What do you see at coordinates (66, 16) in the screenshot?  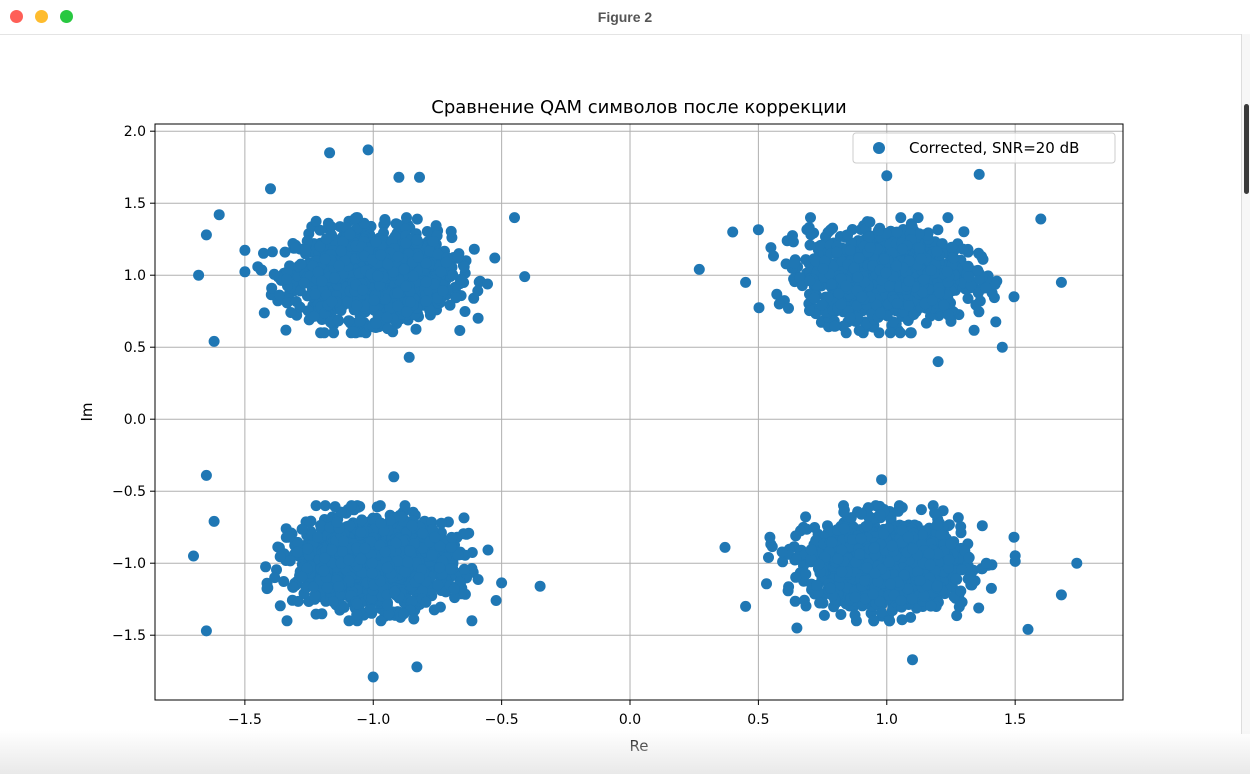 I see `zoom-window-button` at bounding box center [66, 16].